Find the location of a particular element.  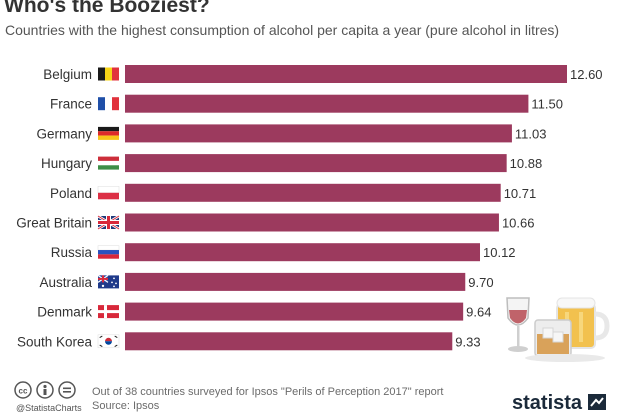

bar-great-britain is located at coordinates (312, 222).